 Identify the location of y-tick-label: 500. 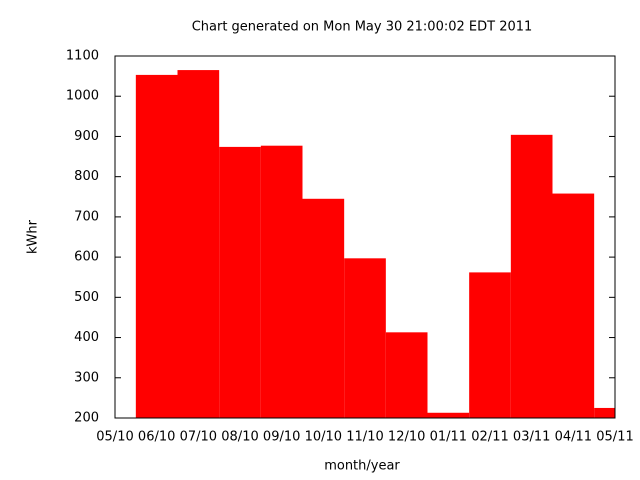
(86, 297).